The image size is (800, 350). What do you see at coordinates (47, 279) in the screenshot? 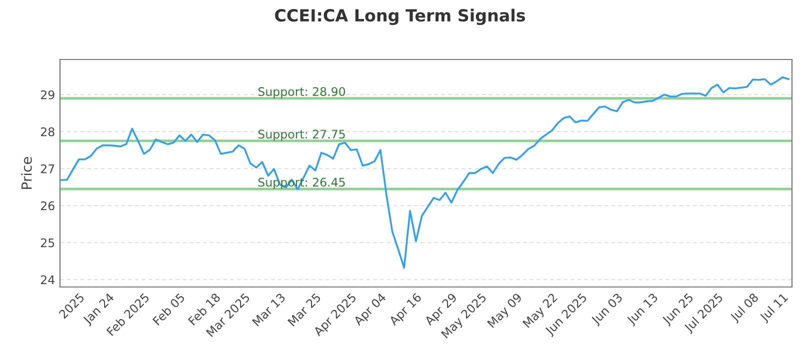
I see `y-tick-label: 24` at bounding box center [47, 279].